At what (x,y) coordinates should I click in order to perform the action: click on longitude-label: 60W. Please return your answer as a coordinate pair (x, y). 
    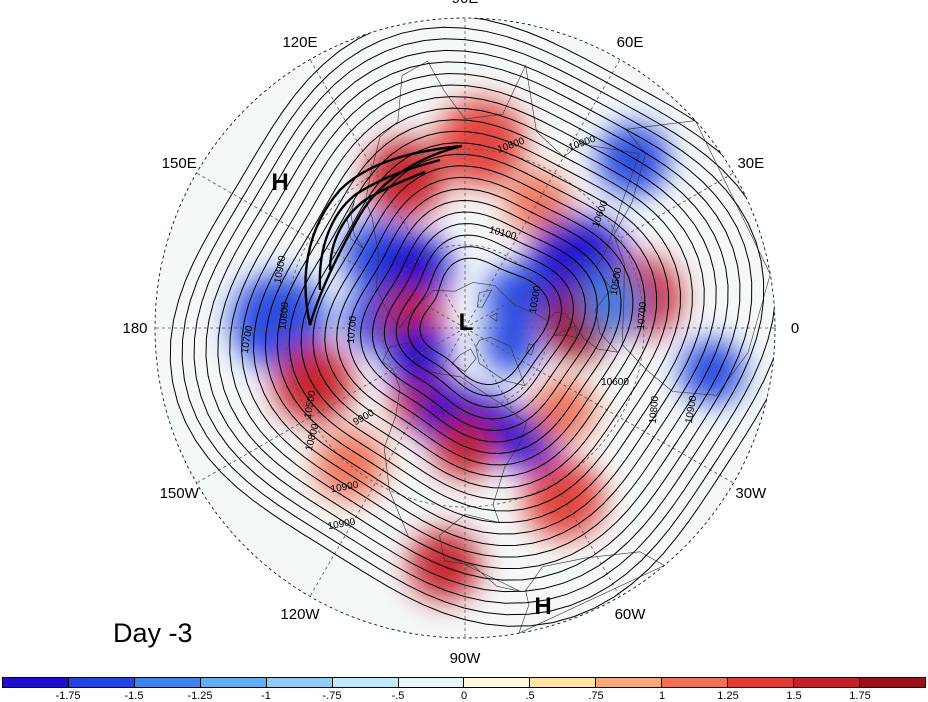
    Looking at the image, I should click on (631, 614).